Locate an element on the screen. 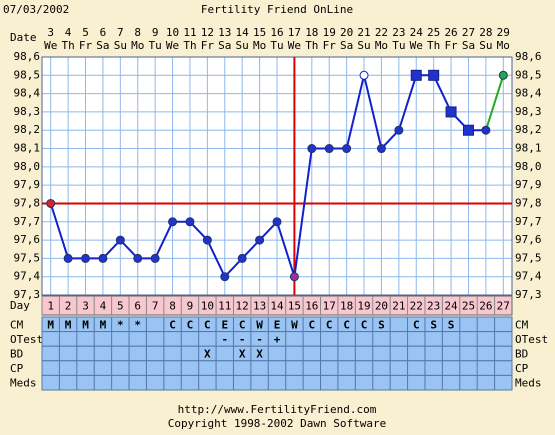  date-number: 28 is located at coordinates (485, 32).